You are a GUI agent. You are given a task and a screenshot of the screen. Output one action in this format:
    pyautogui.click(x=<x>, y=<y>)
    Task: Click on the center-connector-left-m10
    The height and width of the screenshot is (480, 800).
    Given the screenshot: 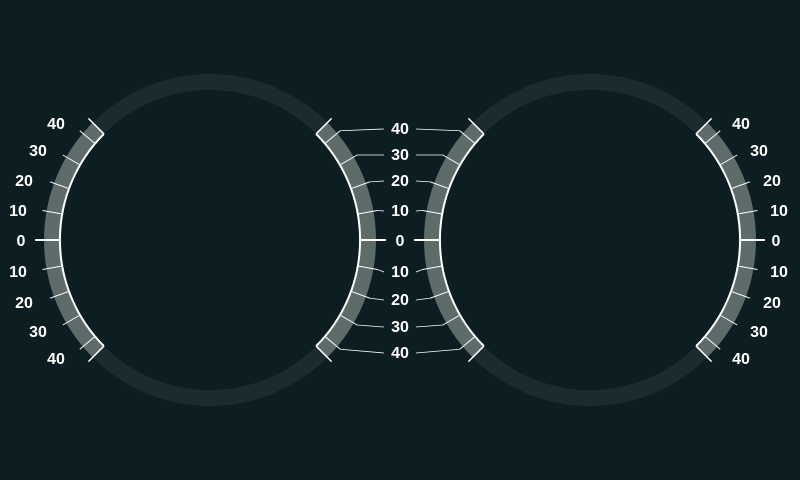 What is the action you would take?
    pyautogui.click(x=381, y=271)
    